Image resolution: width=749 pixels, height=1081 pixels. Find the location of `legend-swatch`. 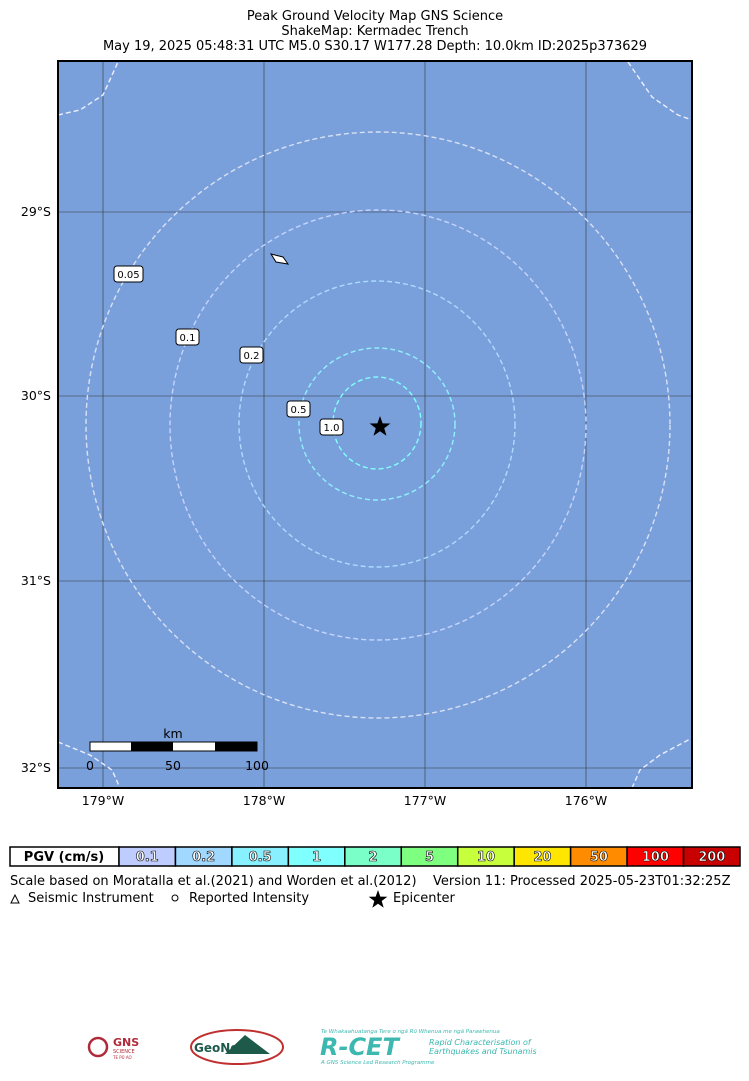

legend-swatch is located at coordinates (711, 856).